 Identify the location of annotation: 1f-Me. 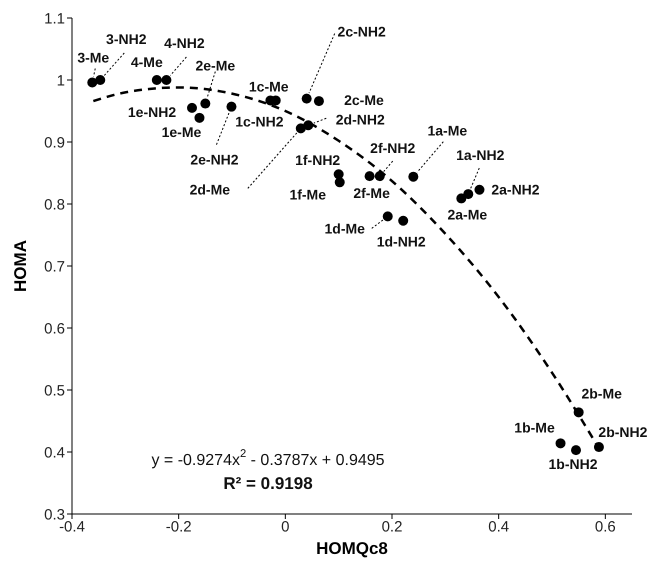
(307, 194).